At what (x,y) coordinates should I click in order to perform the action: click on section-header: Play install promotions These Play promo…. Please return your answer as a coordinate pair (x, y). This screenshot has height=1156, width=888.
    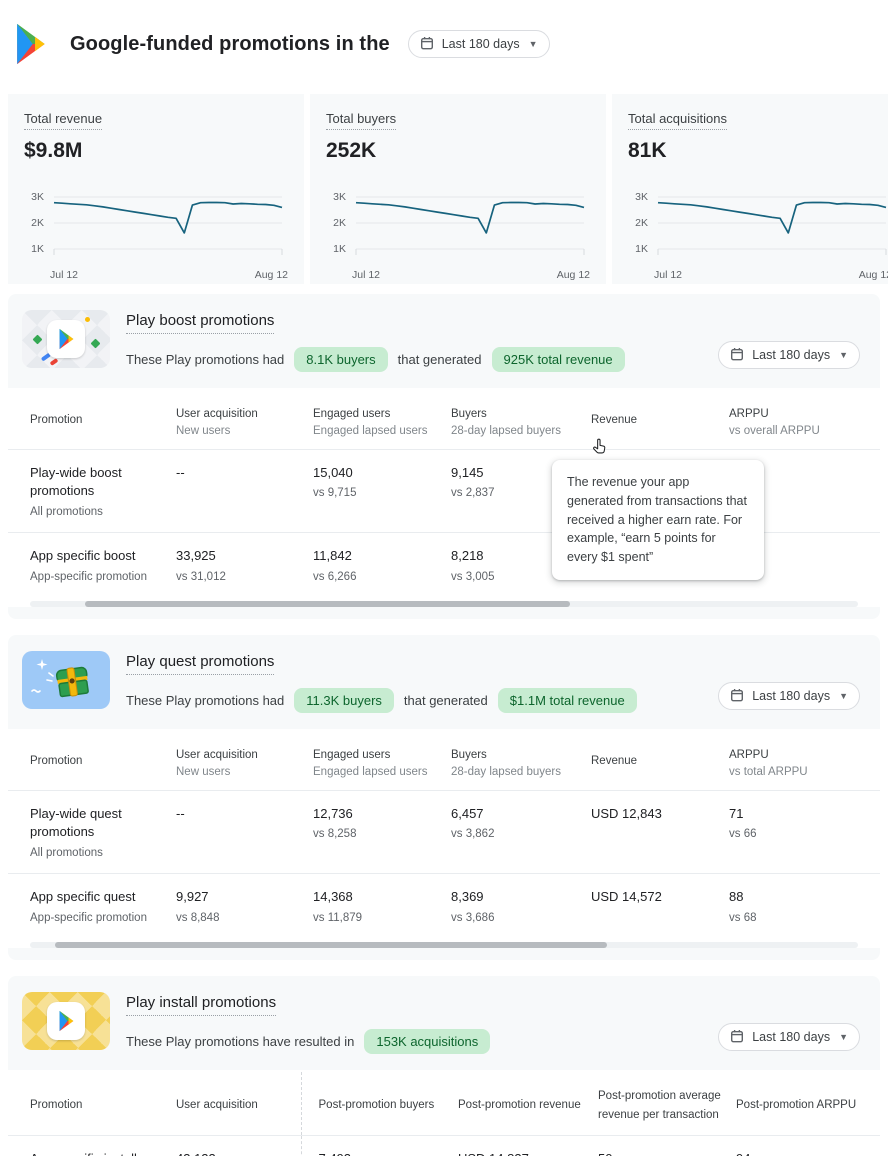
    Looking at the image, I should click on (444, 1023).